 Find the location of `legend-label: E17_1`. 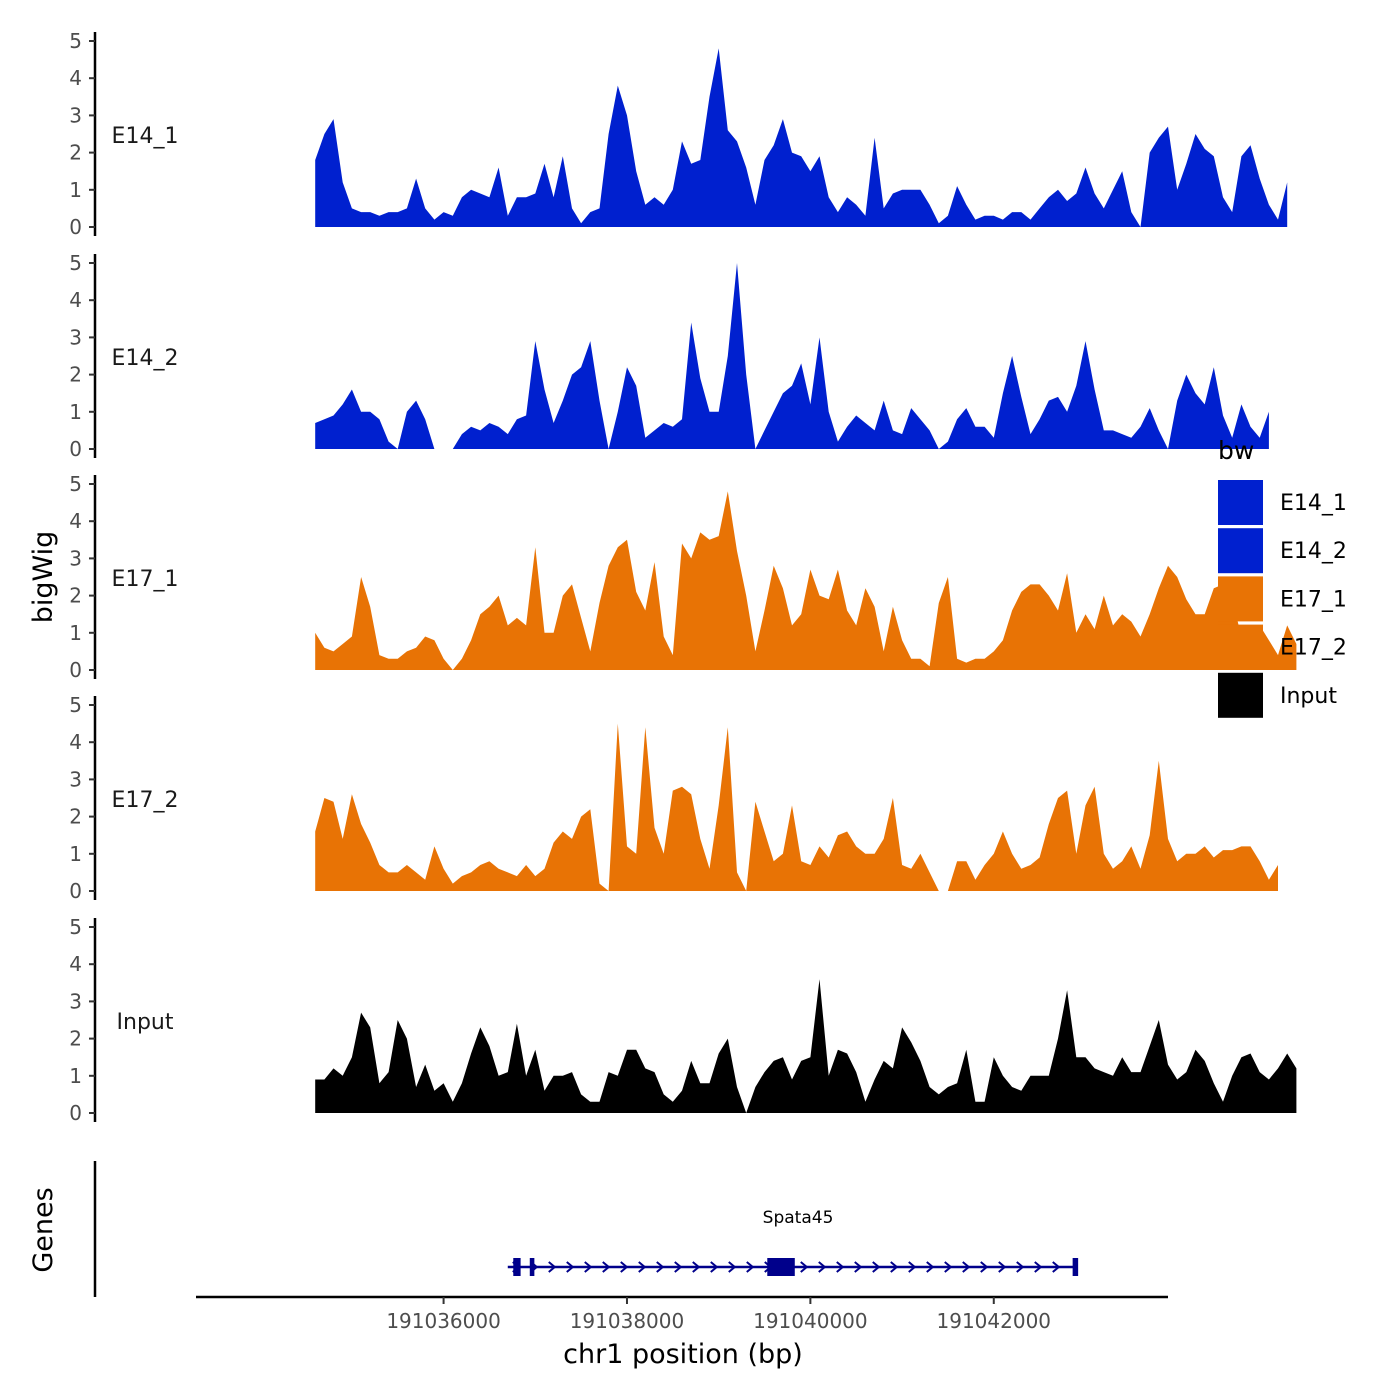

legend-label: E17_1 is located at coordinates (1313, 599).